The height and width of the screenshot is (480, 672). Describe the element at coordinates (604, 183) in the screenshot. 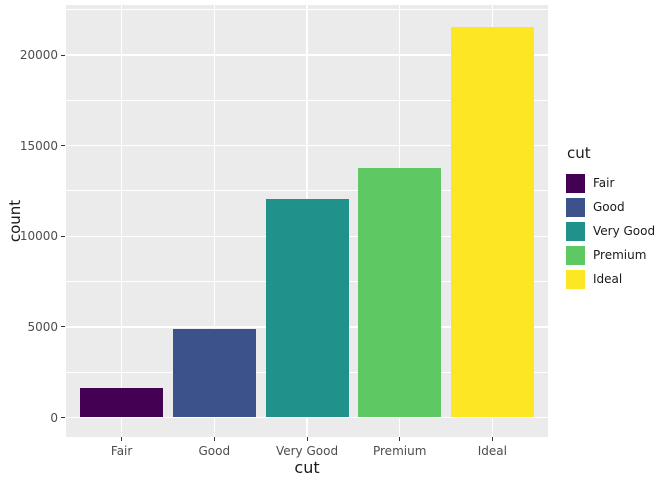

I see `legend-entry-label: Fair` at that location.